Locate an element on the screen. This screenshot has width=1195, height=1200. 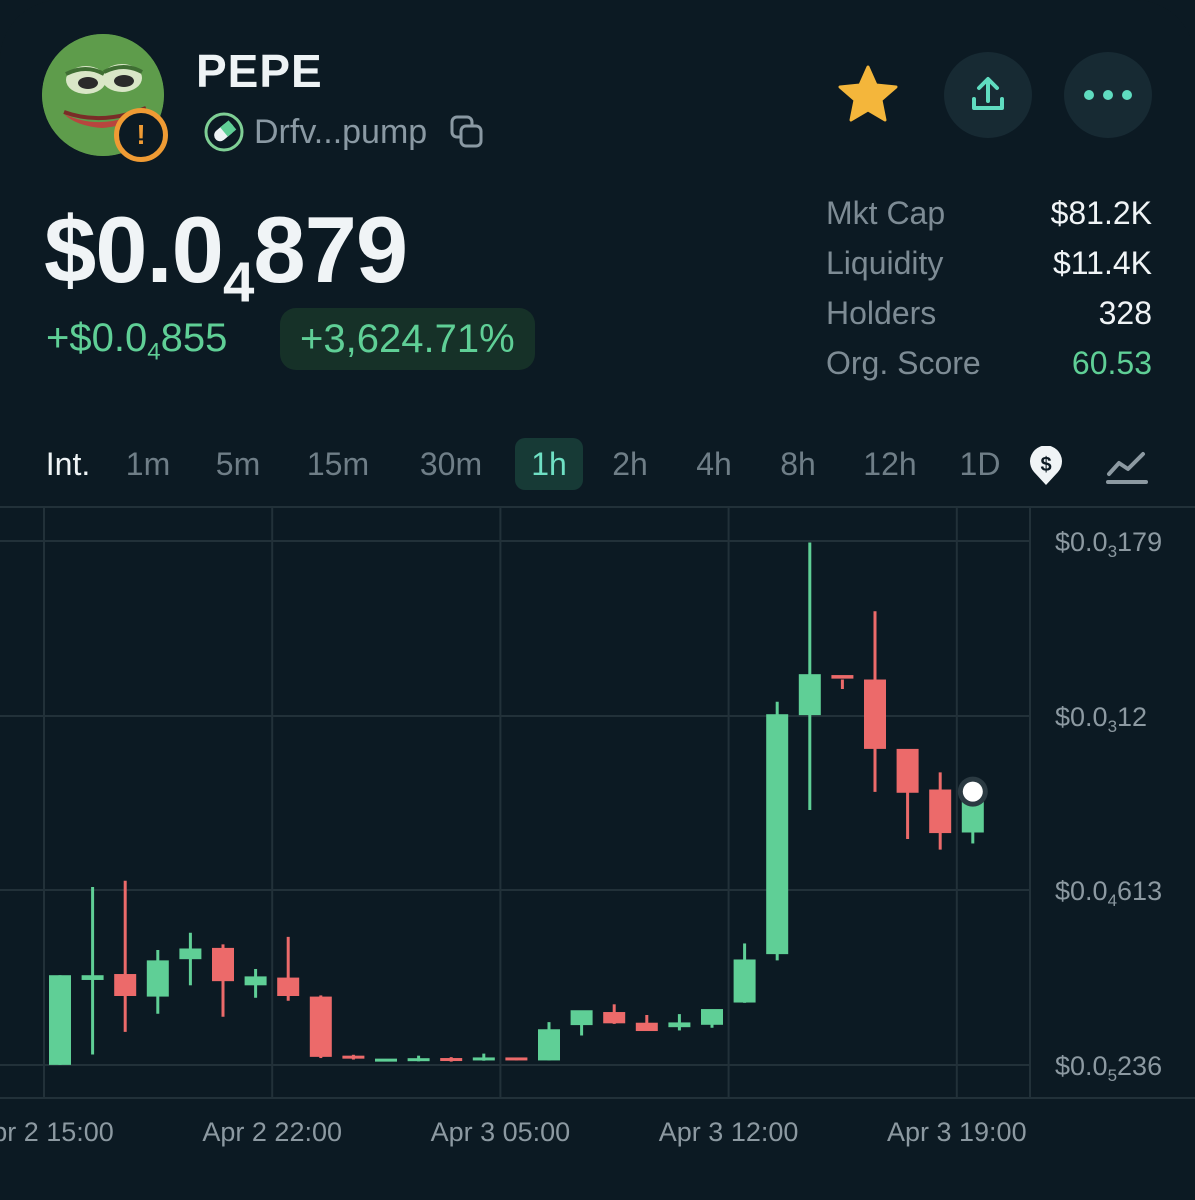
warning-icon: ! is located at coordinates (141, 135).